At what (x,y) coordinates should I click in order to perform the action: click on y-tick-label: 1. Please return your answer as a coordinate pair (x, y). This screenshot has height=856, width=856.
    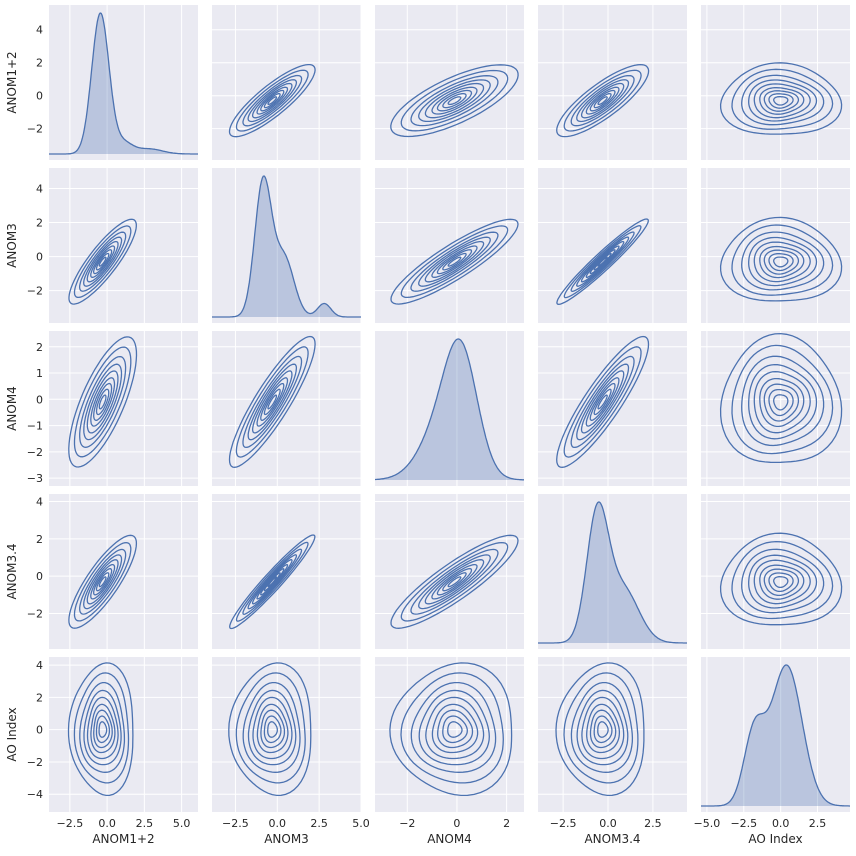
    Looking at the image, I should click on (39, 373).